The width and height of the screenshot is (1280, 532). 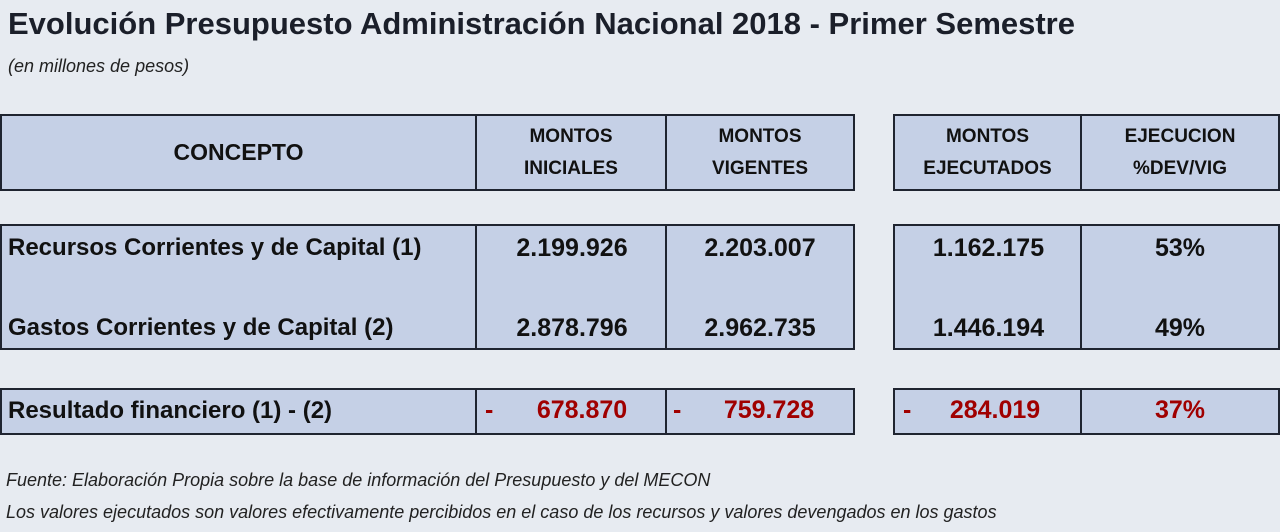 I want to click on value-gastos-ejecutados: 1.446.194, so click(x=988, y=328).